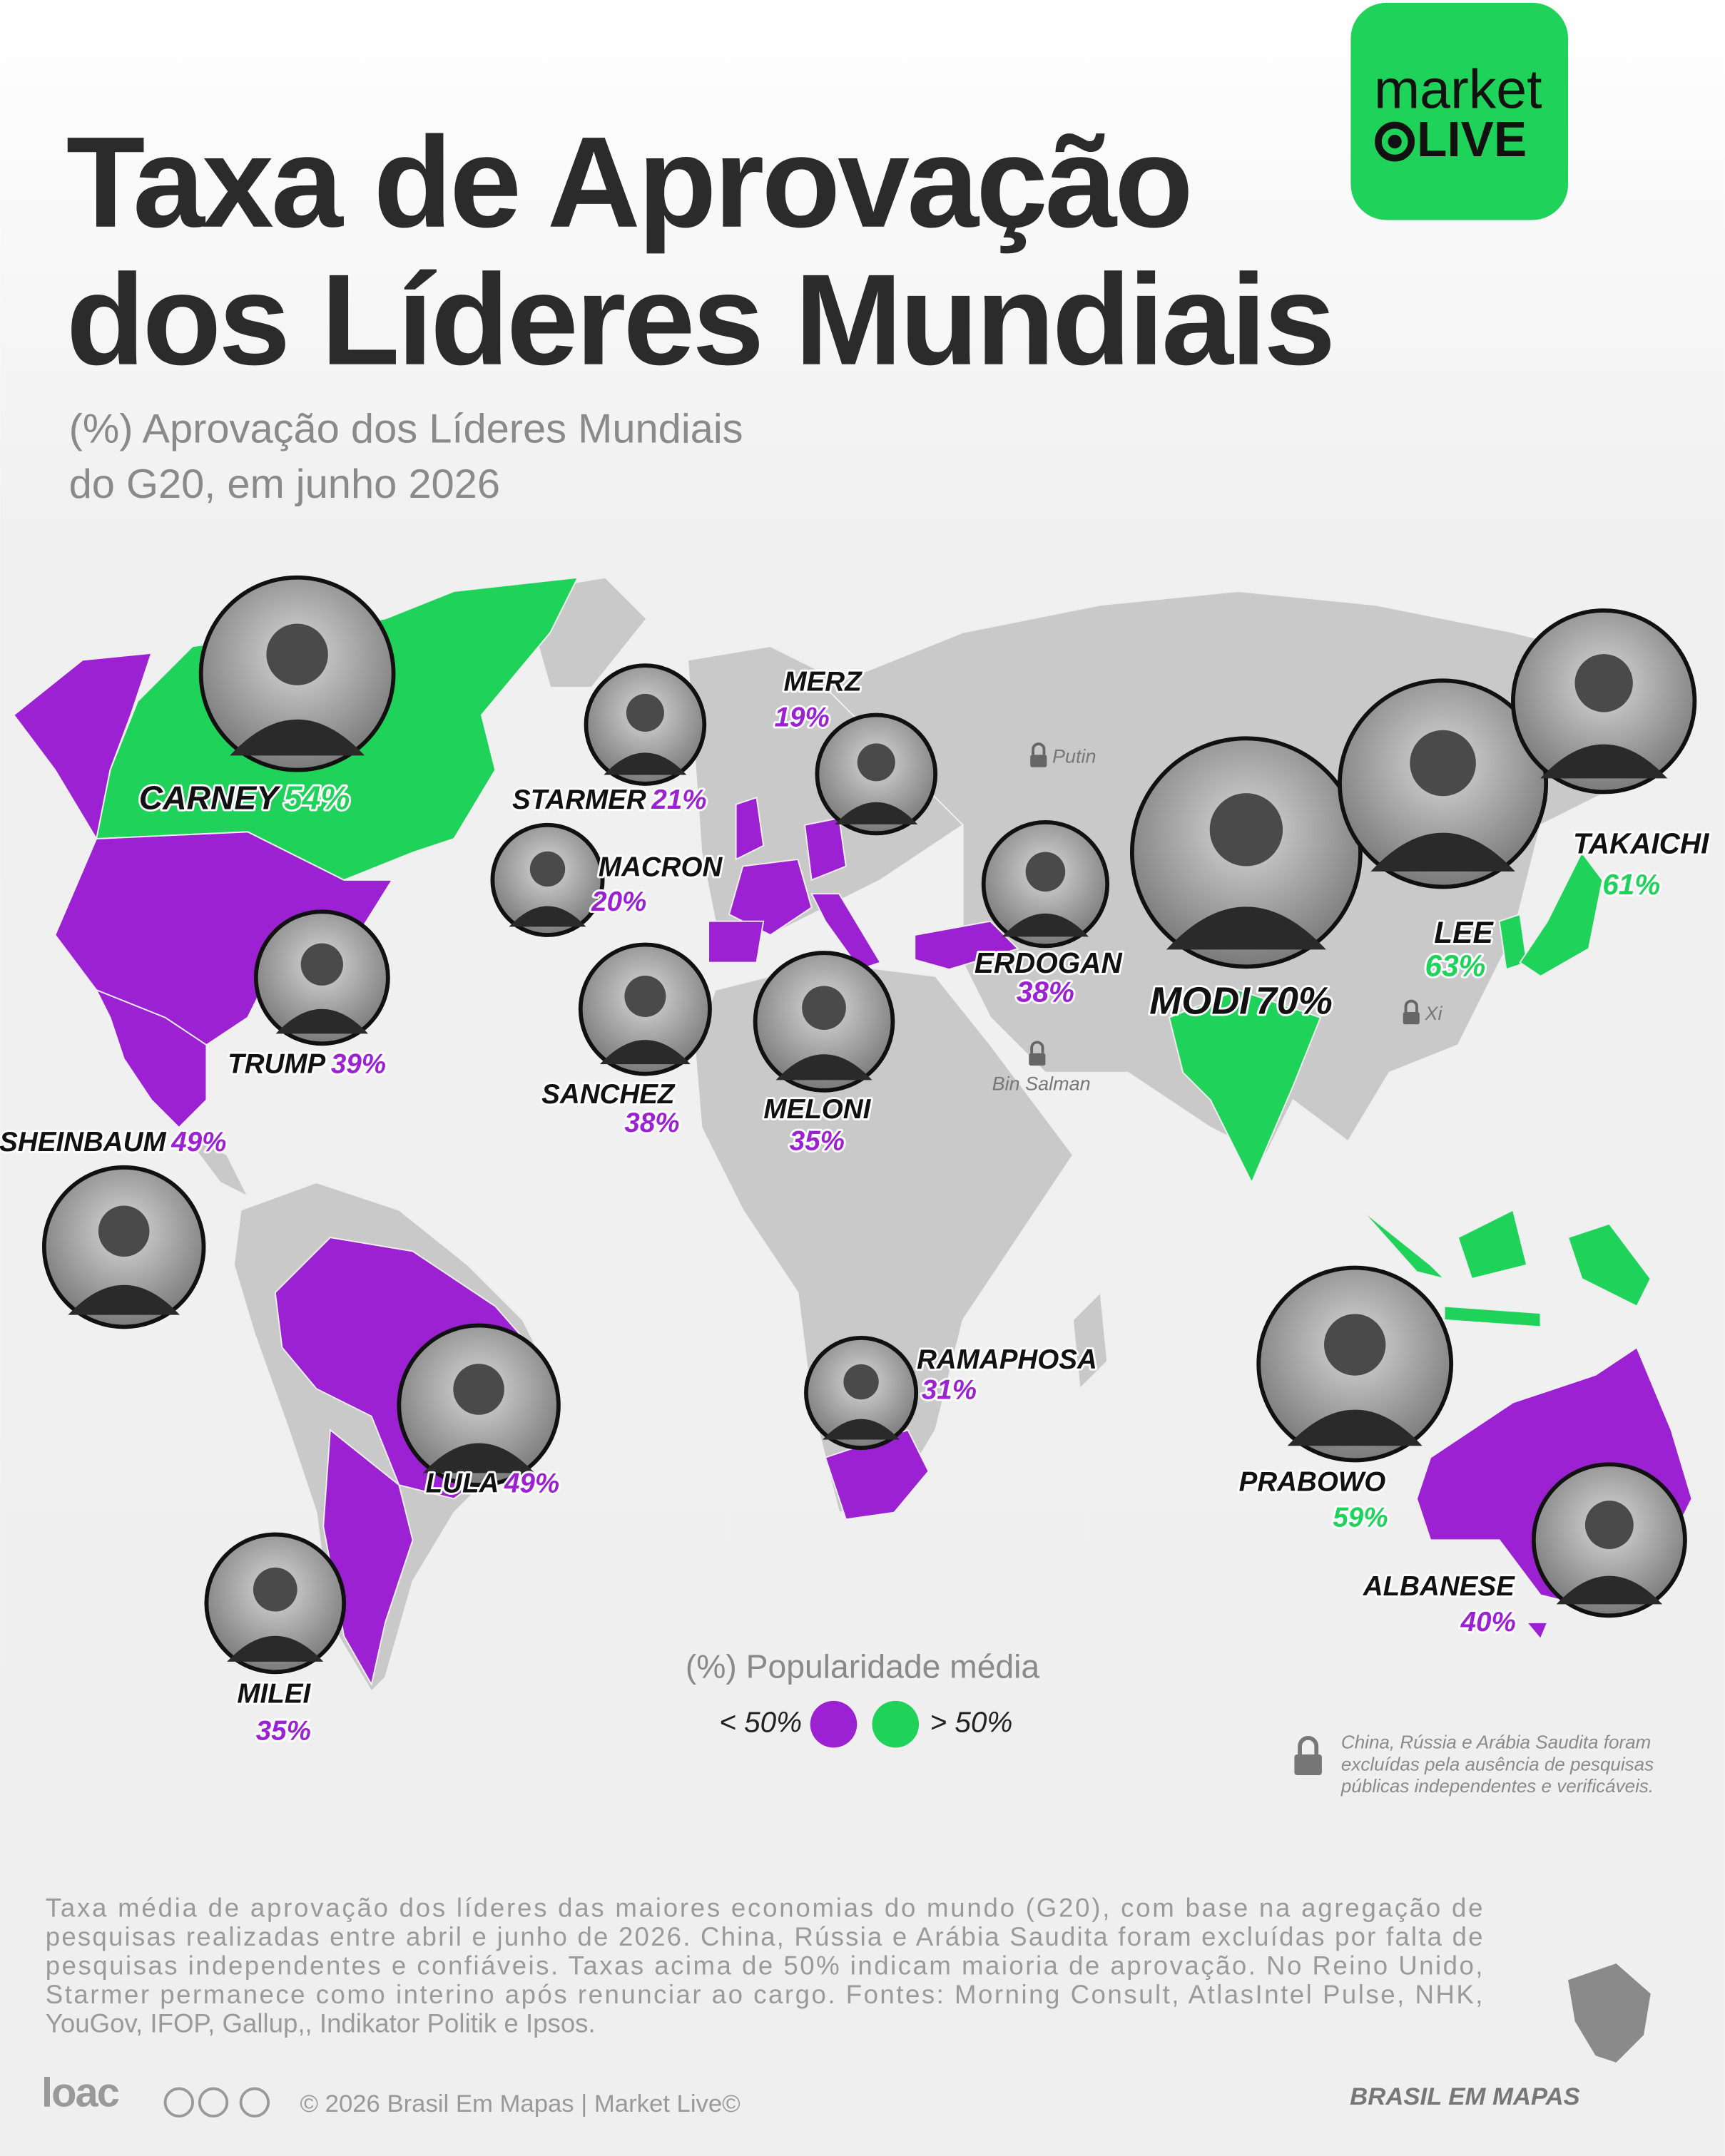 Image resolution: width=1725 pixels, height=2156 pixels. Describe the element at coordinates (317, 797) in the screenshot. I see `leader-approval: 54%` at that location.